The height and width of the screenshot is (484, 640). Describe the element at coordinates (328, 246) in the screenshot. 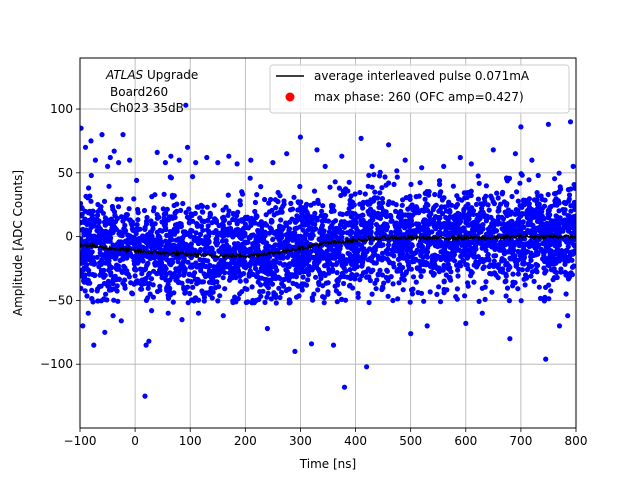

I see `average-pulse-line` at that location.